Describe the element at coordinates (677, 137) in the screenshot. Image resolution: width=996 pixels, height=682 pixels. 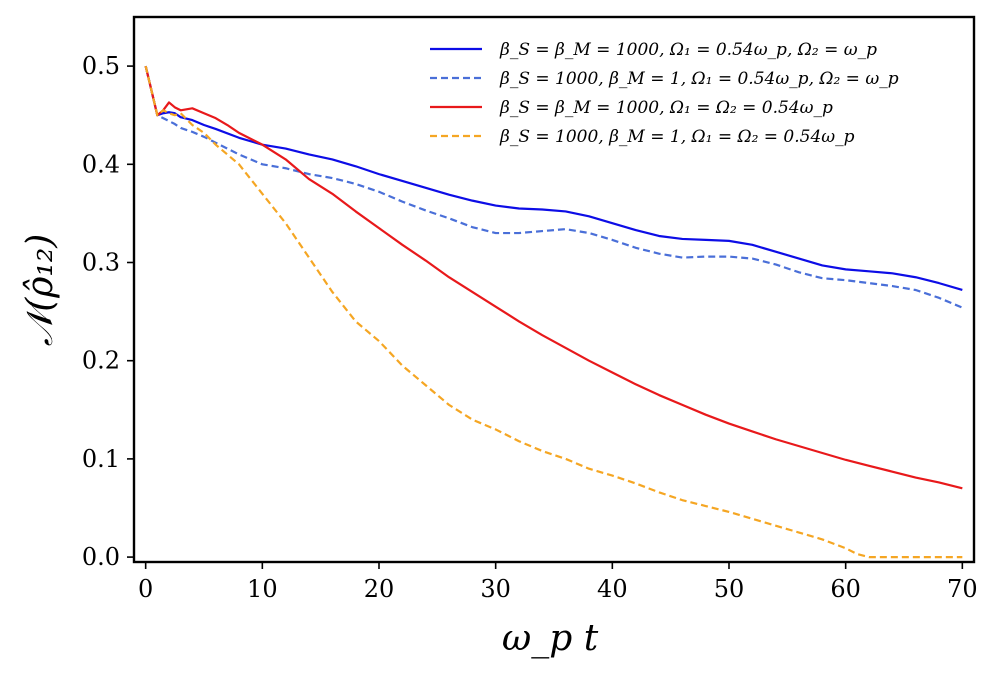
I see `legend-label-4: β_S = 1000, β_M = 1, Ω₁ = Ω₂ = 0.54ω_p` at that location.